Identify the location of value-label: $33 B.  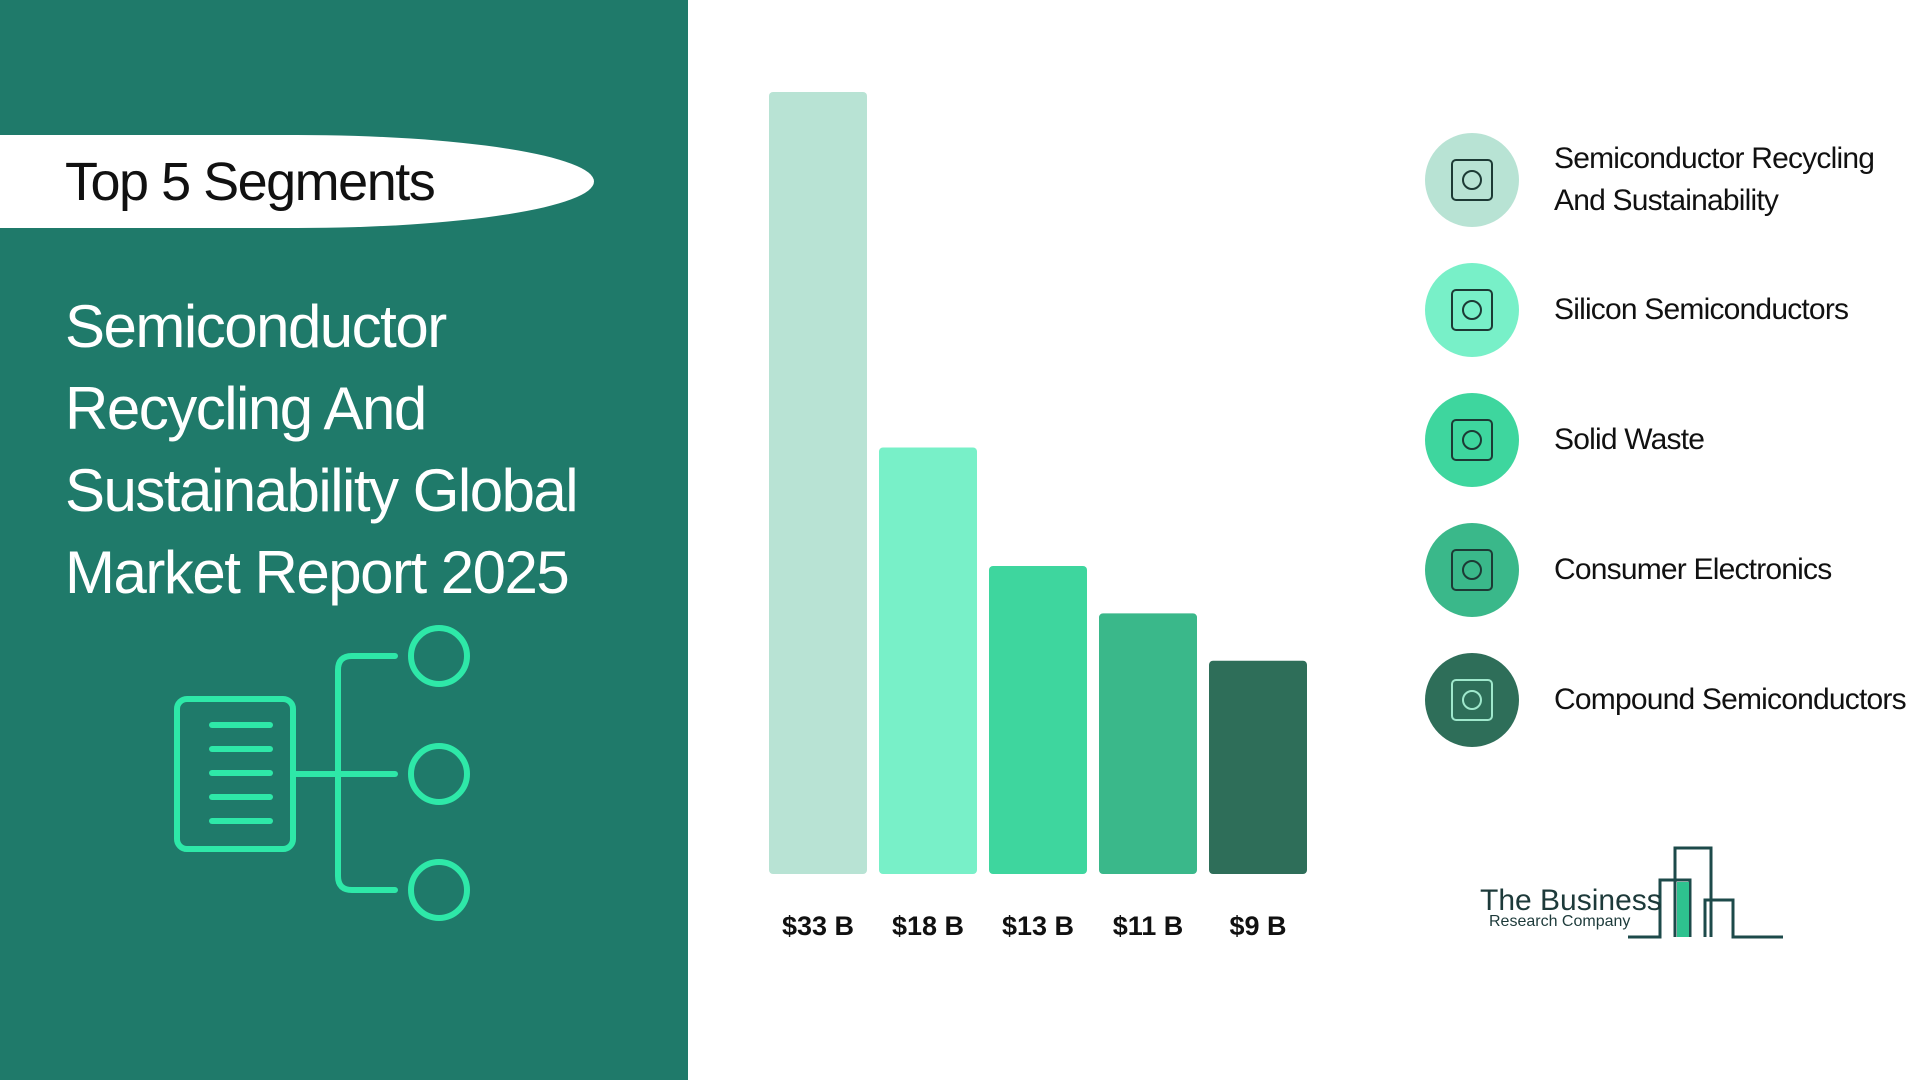
(818, 926).